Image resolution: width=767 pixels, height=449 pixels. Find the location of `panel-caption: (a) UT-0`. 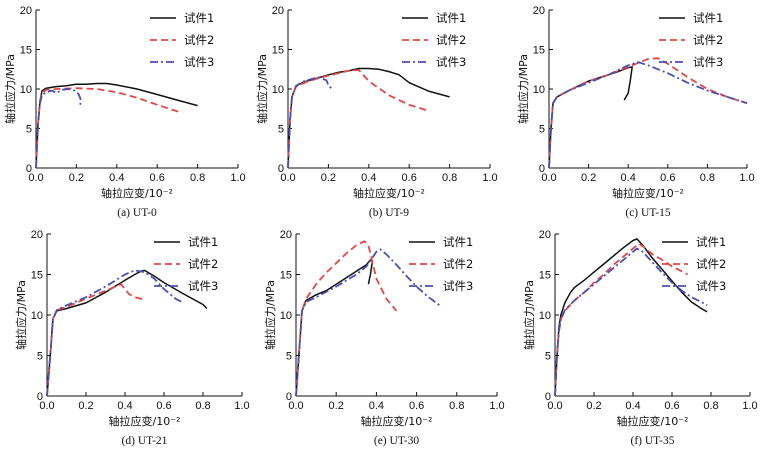

panel-caption: (a) UT-0 is located at coordinates (137, 213).